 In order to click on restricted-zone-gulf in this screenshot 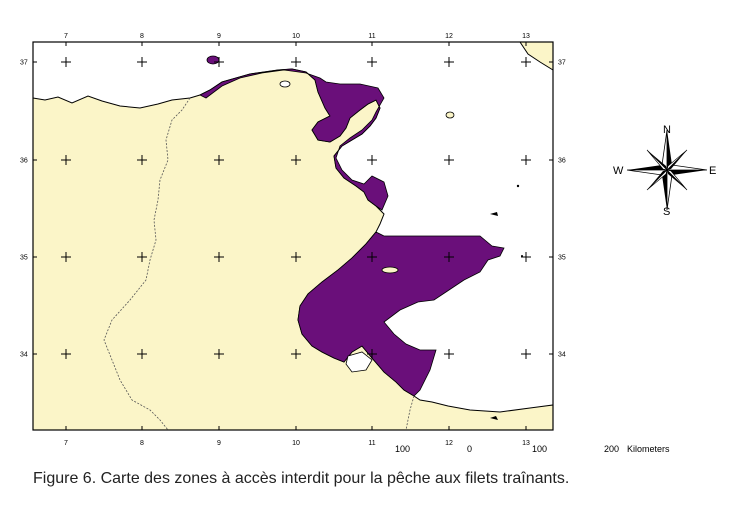, I will do `click(401, 314)`.